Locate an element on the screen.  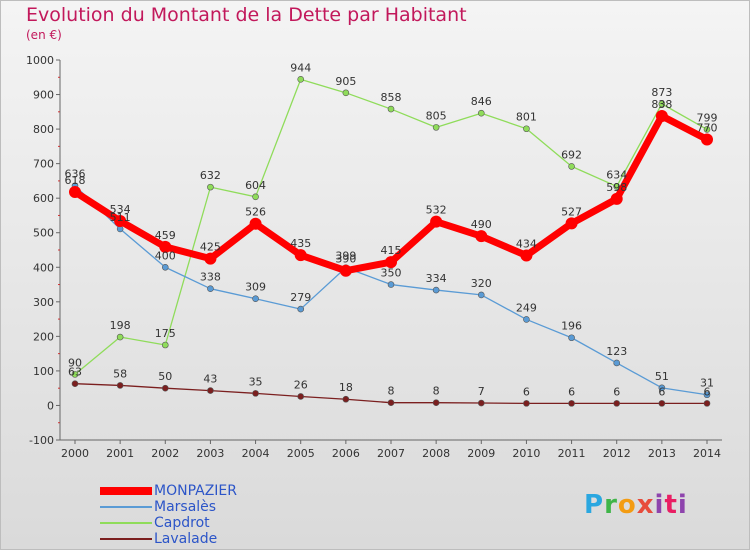
data-label: 320 is located at coordinates (481, 283).